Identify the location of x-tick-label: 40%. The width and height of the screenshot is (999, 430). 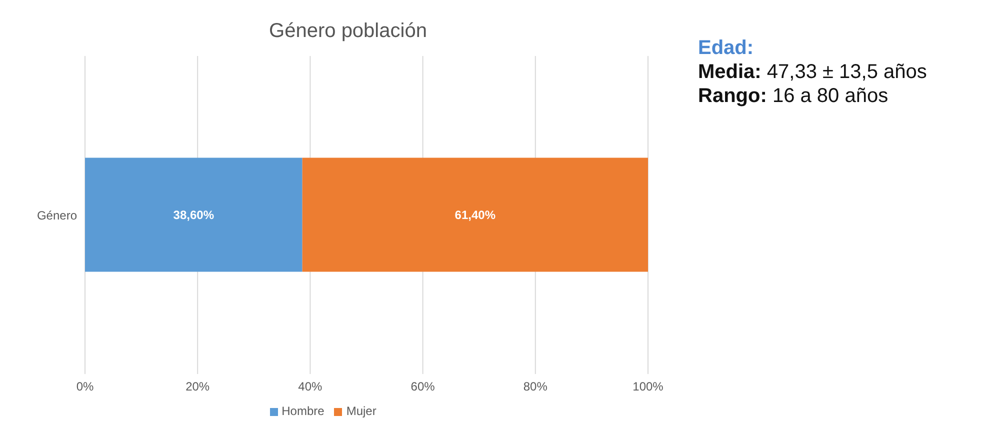
(310, 387).